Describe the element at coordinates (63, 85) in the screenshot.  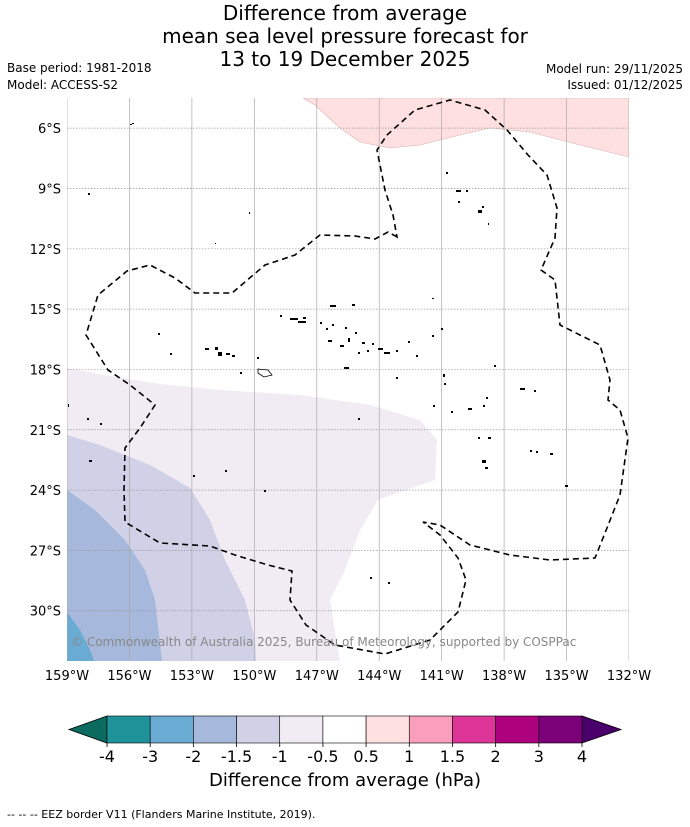
I see `model-name: Model: ACCESS-S2` at that location.